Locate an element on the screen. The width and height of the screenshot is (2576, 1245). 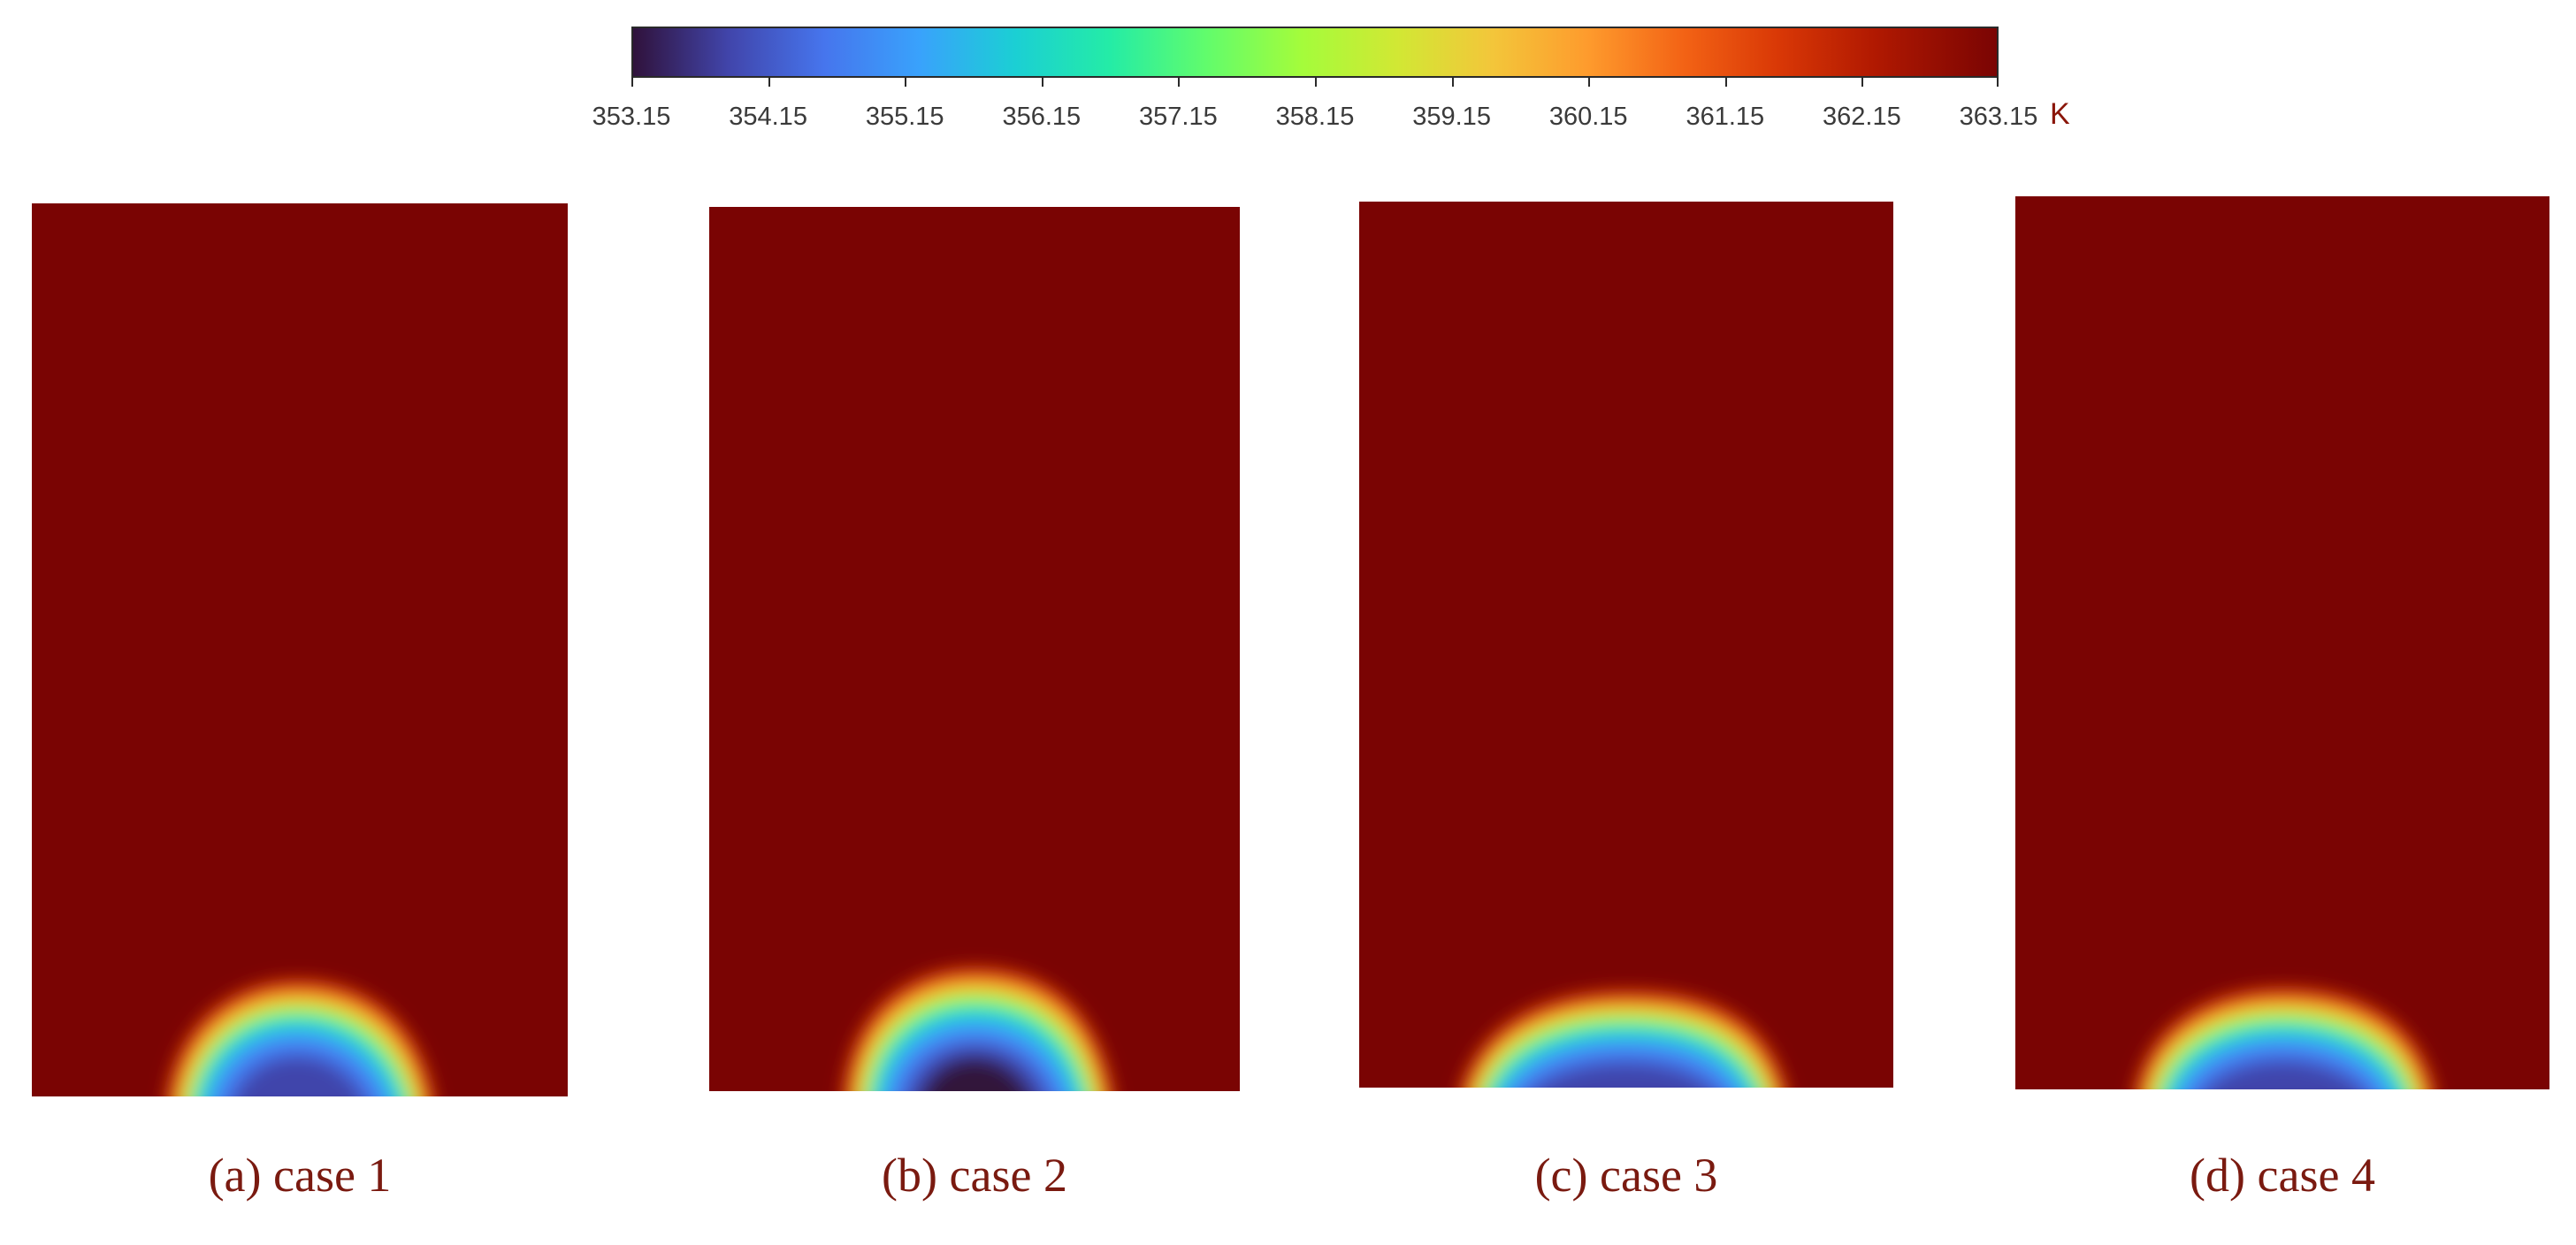
caption-case-3: (c) case 3 is located at coordinates (1626, 1175).